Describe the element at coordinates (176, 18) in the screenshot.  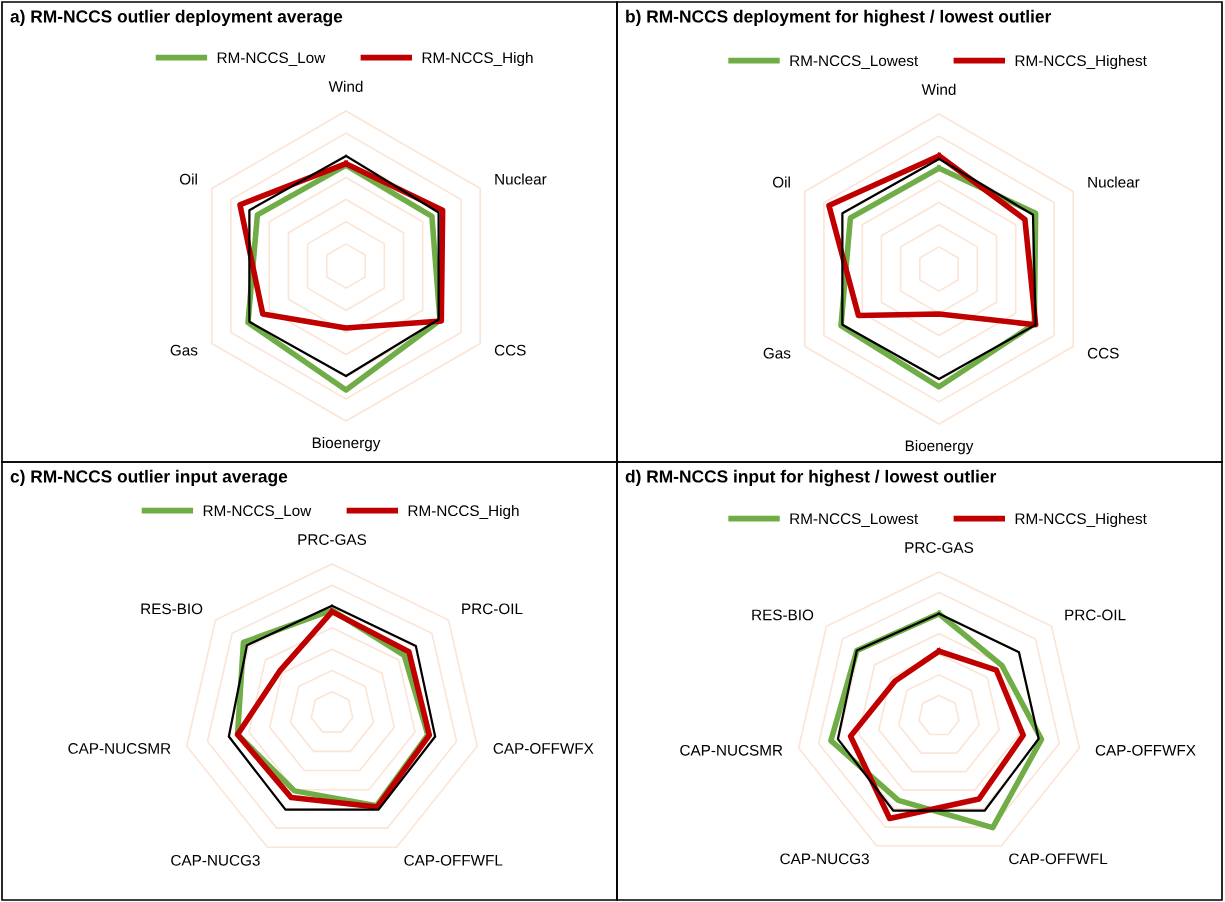
I see `chart-title: a) RM-NCCS outlier deployment average` at that location.